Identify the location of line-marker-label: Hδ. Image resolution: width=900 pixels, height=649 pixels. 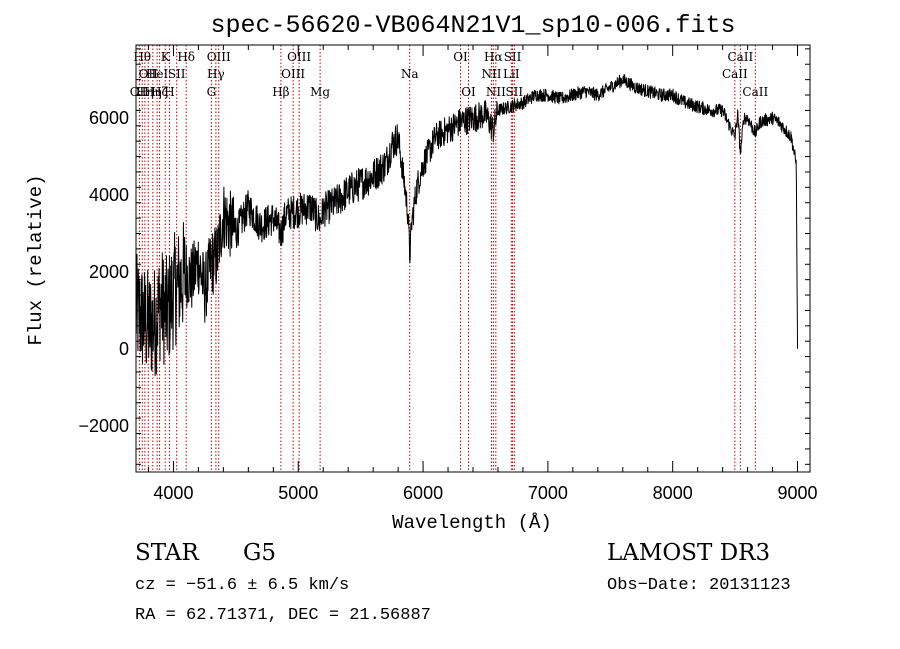
(186, 57).